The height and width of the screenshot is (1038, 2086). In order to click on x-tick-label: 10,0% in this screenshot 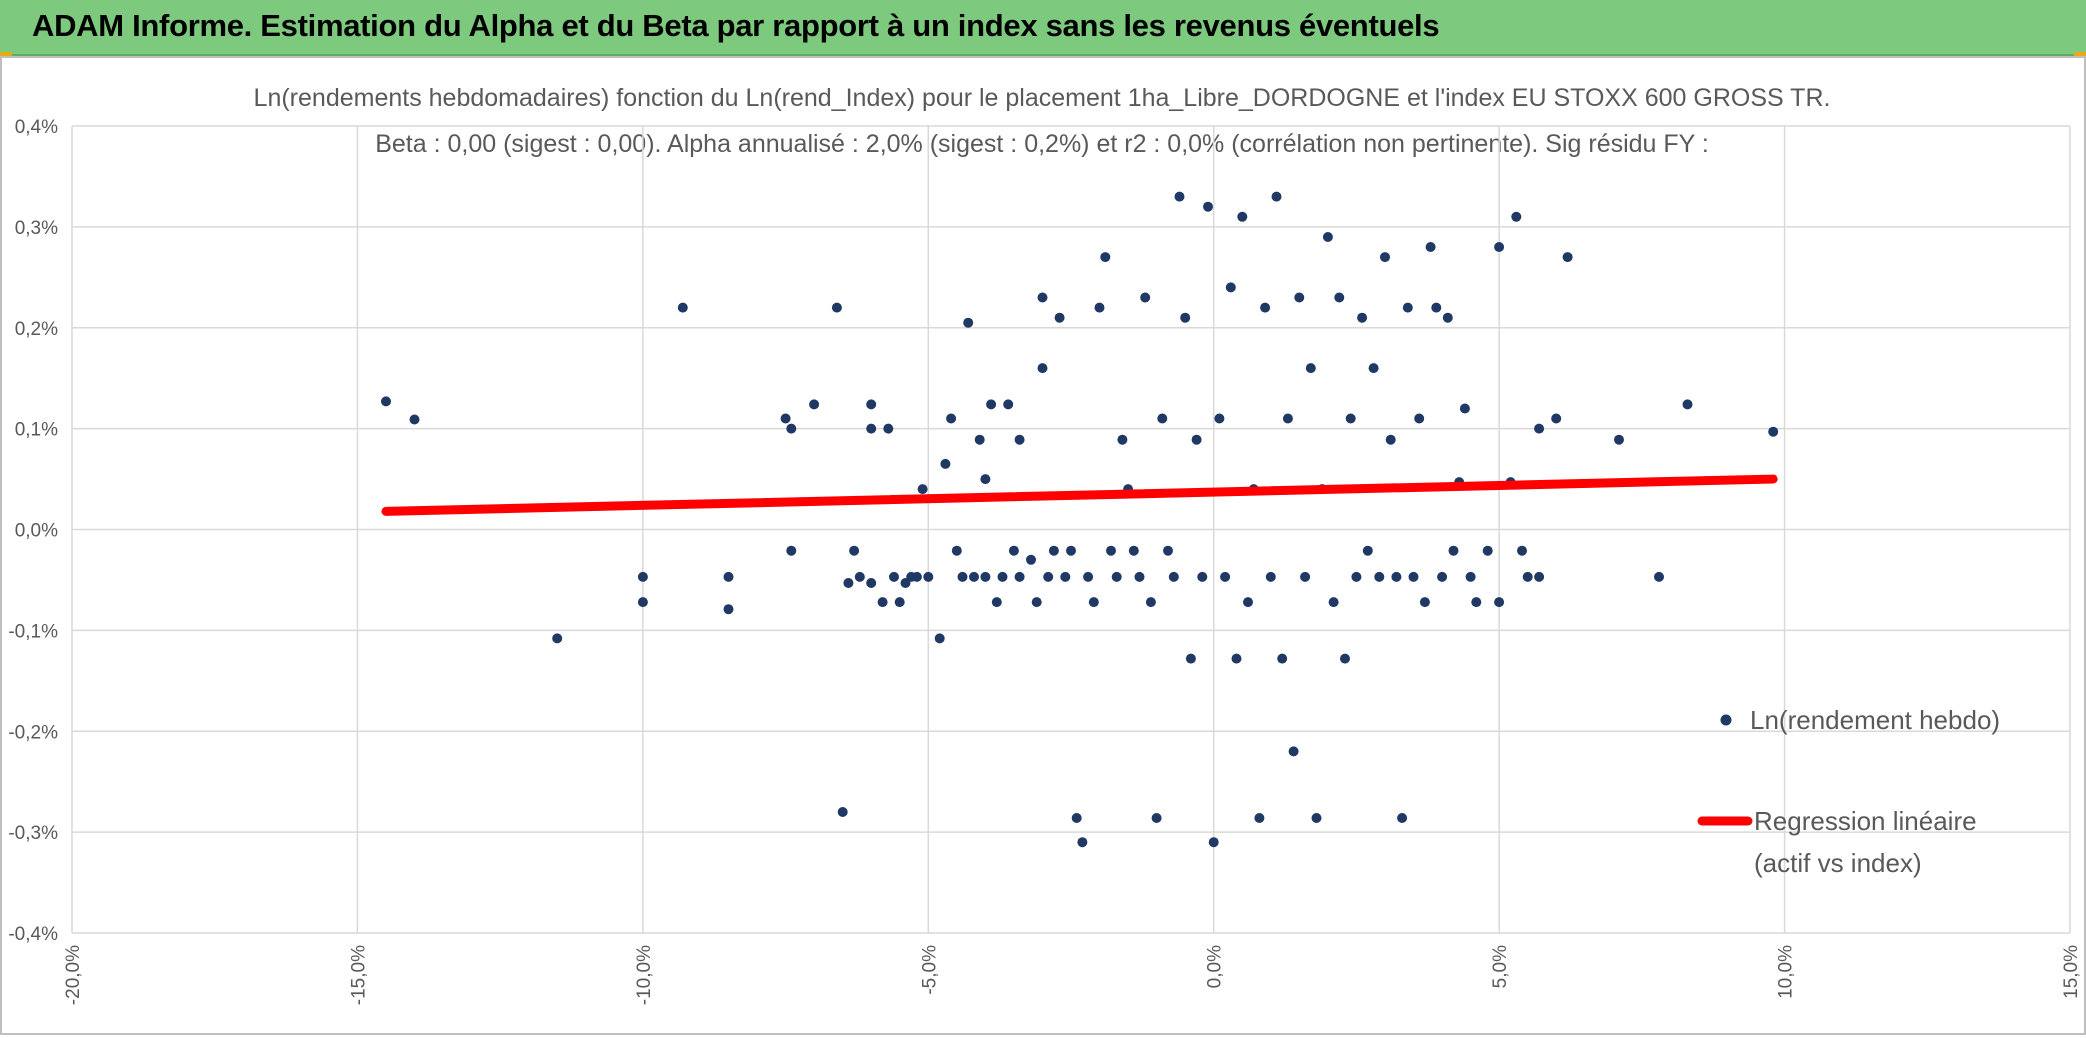, I will do `click(1786, 972)`.